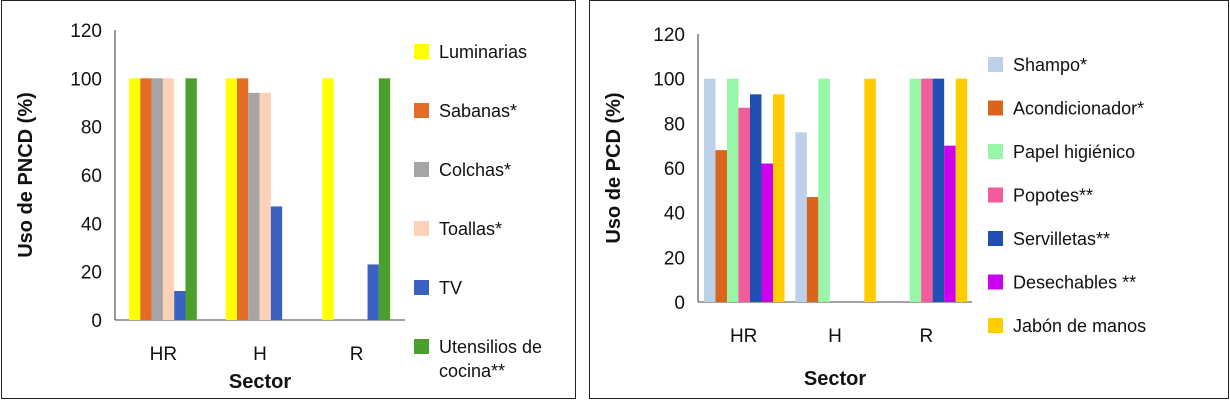 This screenshot has width=1230, height=401. I want to click on legend-label-line: Toallas*, so click(470, 229).